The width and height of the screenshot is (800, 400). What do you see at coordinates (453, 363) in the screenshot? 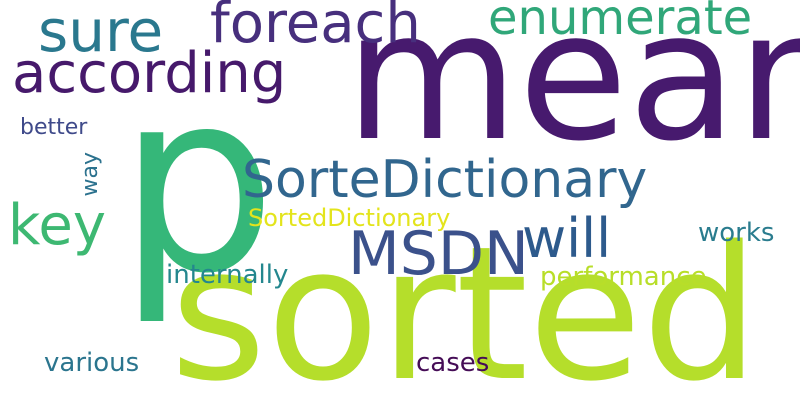
I see `word-cases: cases` at bounding box center [453, 363].